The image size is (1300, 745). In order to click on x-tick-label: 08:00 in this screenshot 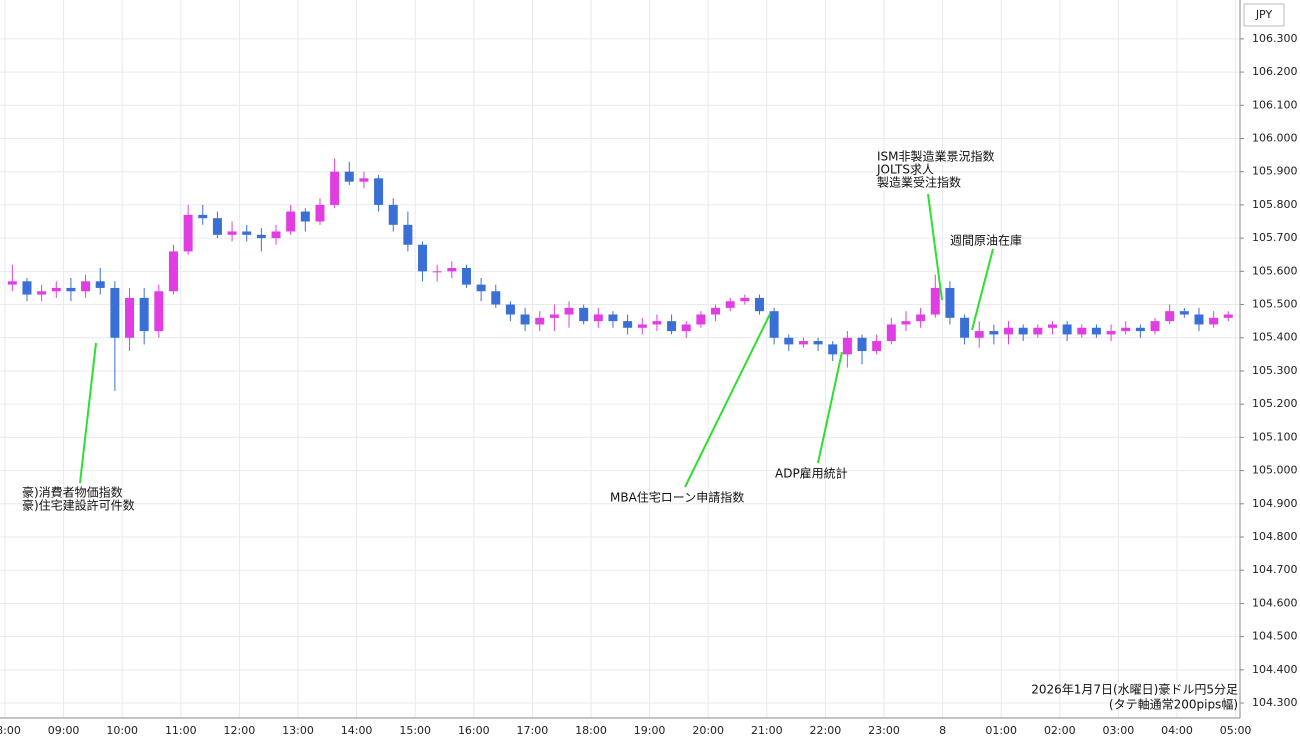, I will do `click(10, 730)`.